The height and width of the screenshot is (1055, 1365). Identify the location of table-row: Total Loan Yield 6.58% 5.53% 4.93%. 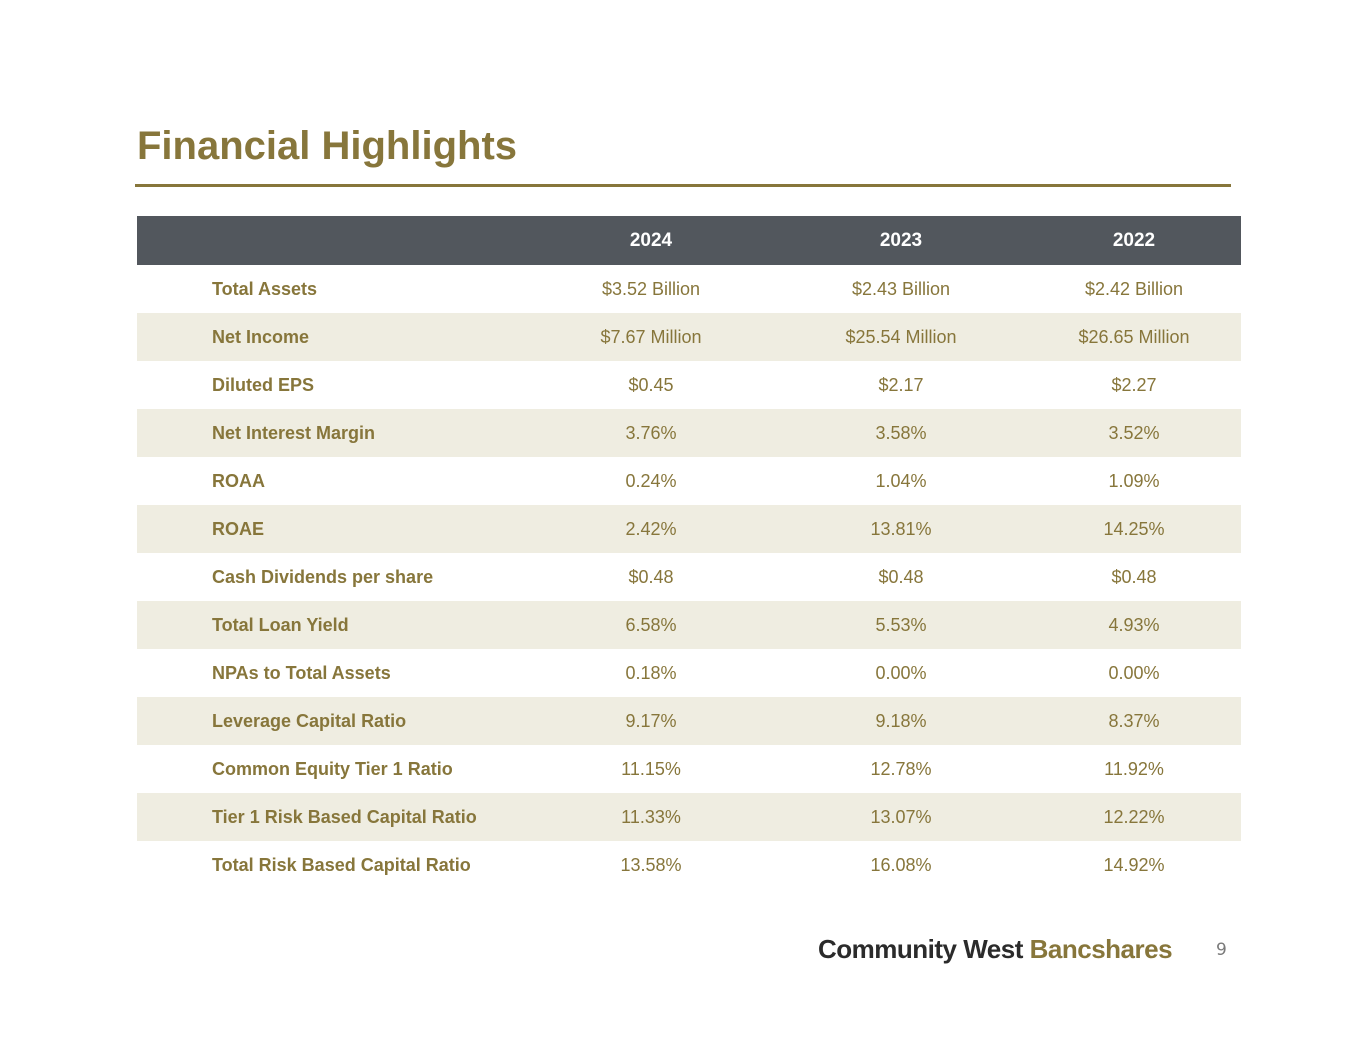
(689, 625).